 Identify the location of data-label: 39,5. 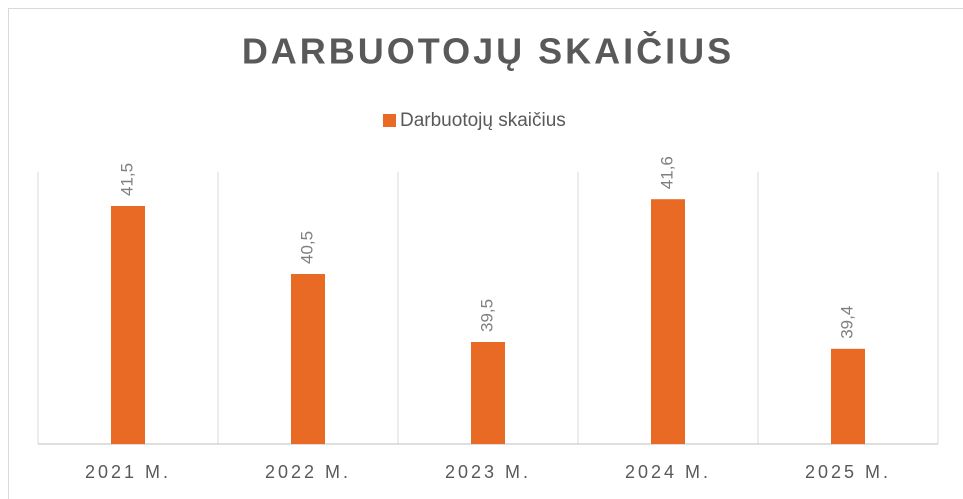
(486, 315).